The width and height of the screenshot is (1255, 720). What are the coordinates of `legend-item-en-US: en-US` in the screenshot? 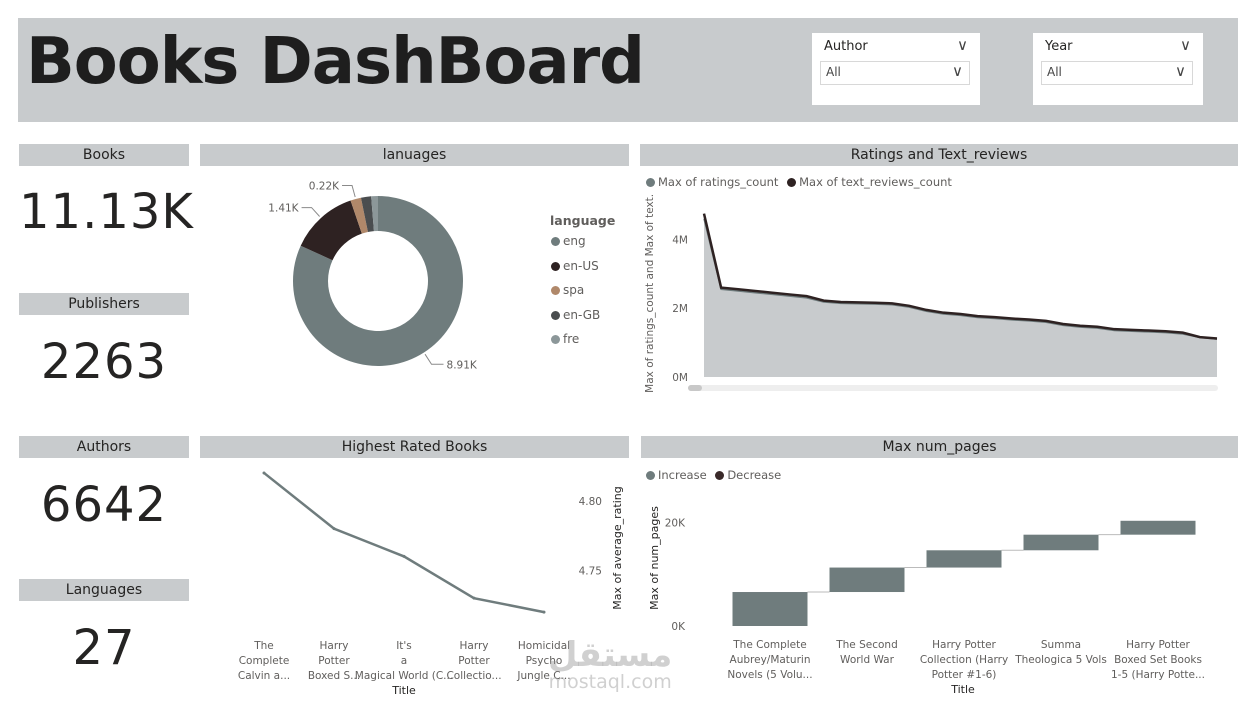 It's located at (575, 271).